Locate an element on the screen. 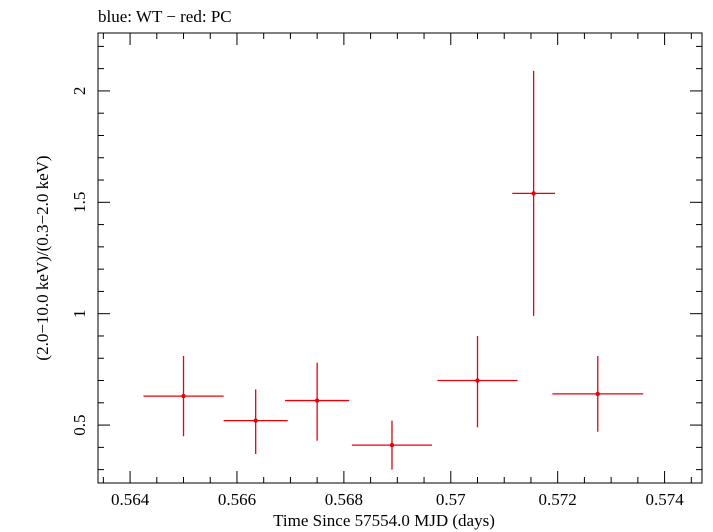 The height and width of the screenshot is (532, 713). y-tick-label: 1 is located at coordinates (79, 313).